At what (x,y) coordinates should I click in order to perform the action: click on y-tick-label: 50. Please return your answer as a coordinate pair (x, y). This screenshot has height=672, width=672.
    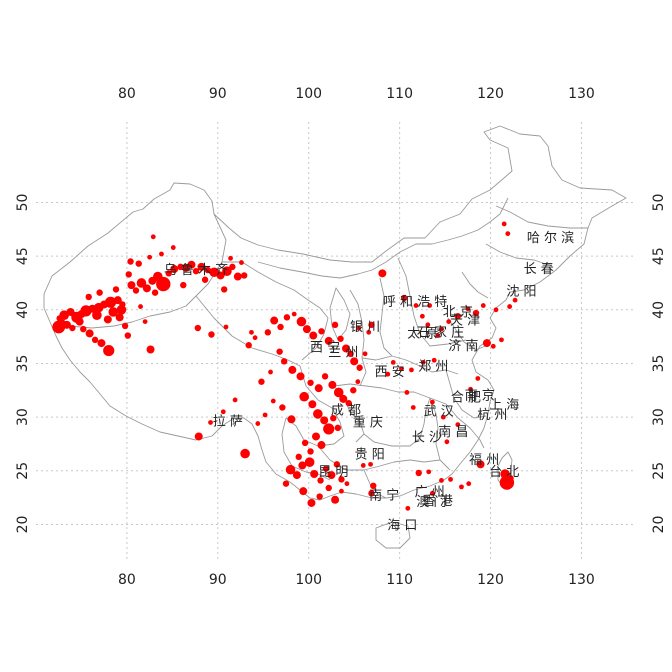
    Looking at the image, I should click on (659, 203).